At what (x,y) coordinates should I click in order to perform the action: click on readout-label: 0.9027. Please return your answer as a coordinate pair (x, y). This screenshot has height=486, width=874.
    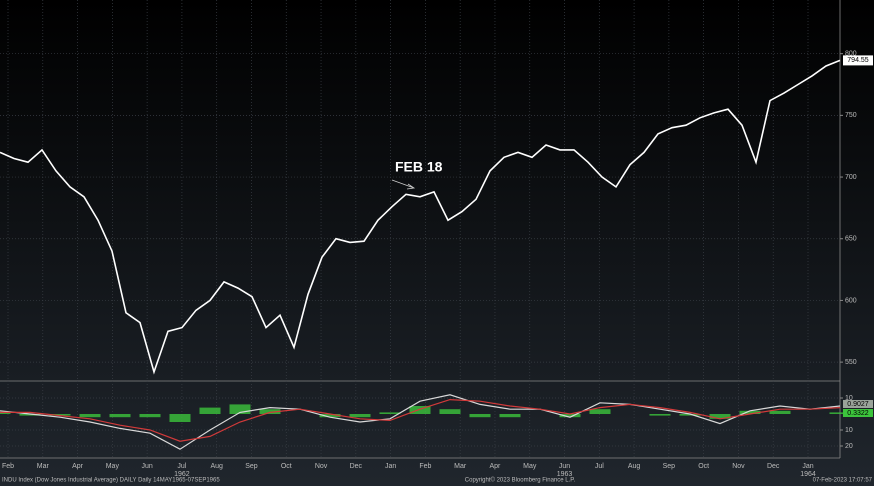
    Looking at the image, I should click on (858, 404).